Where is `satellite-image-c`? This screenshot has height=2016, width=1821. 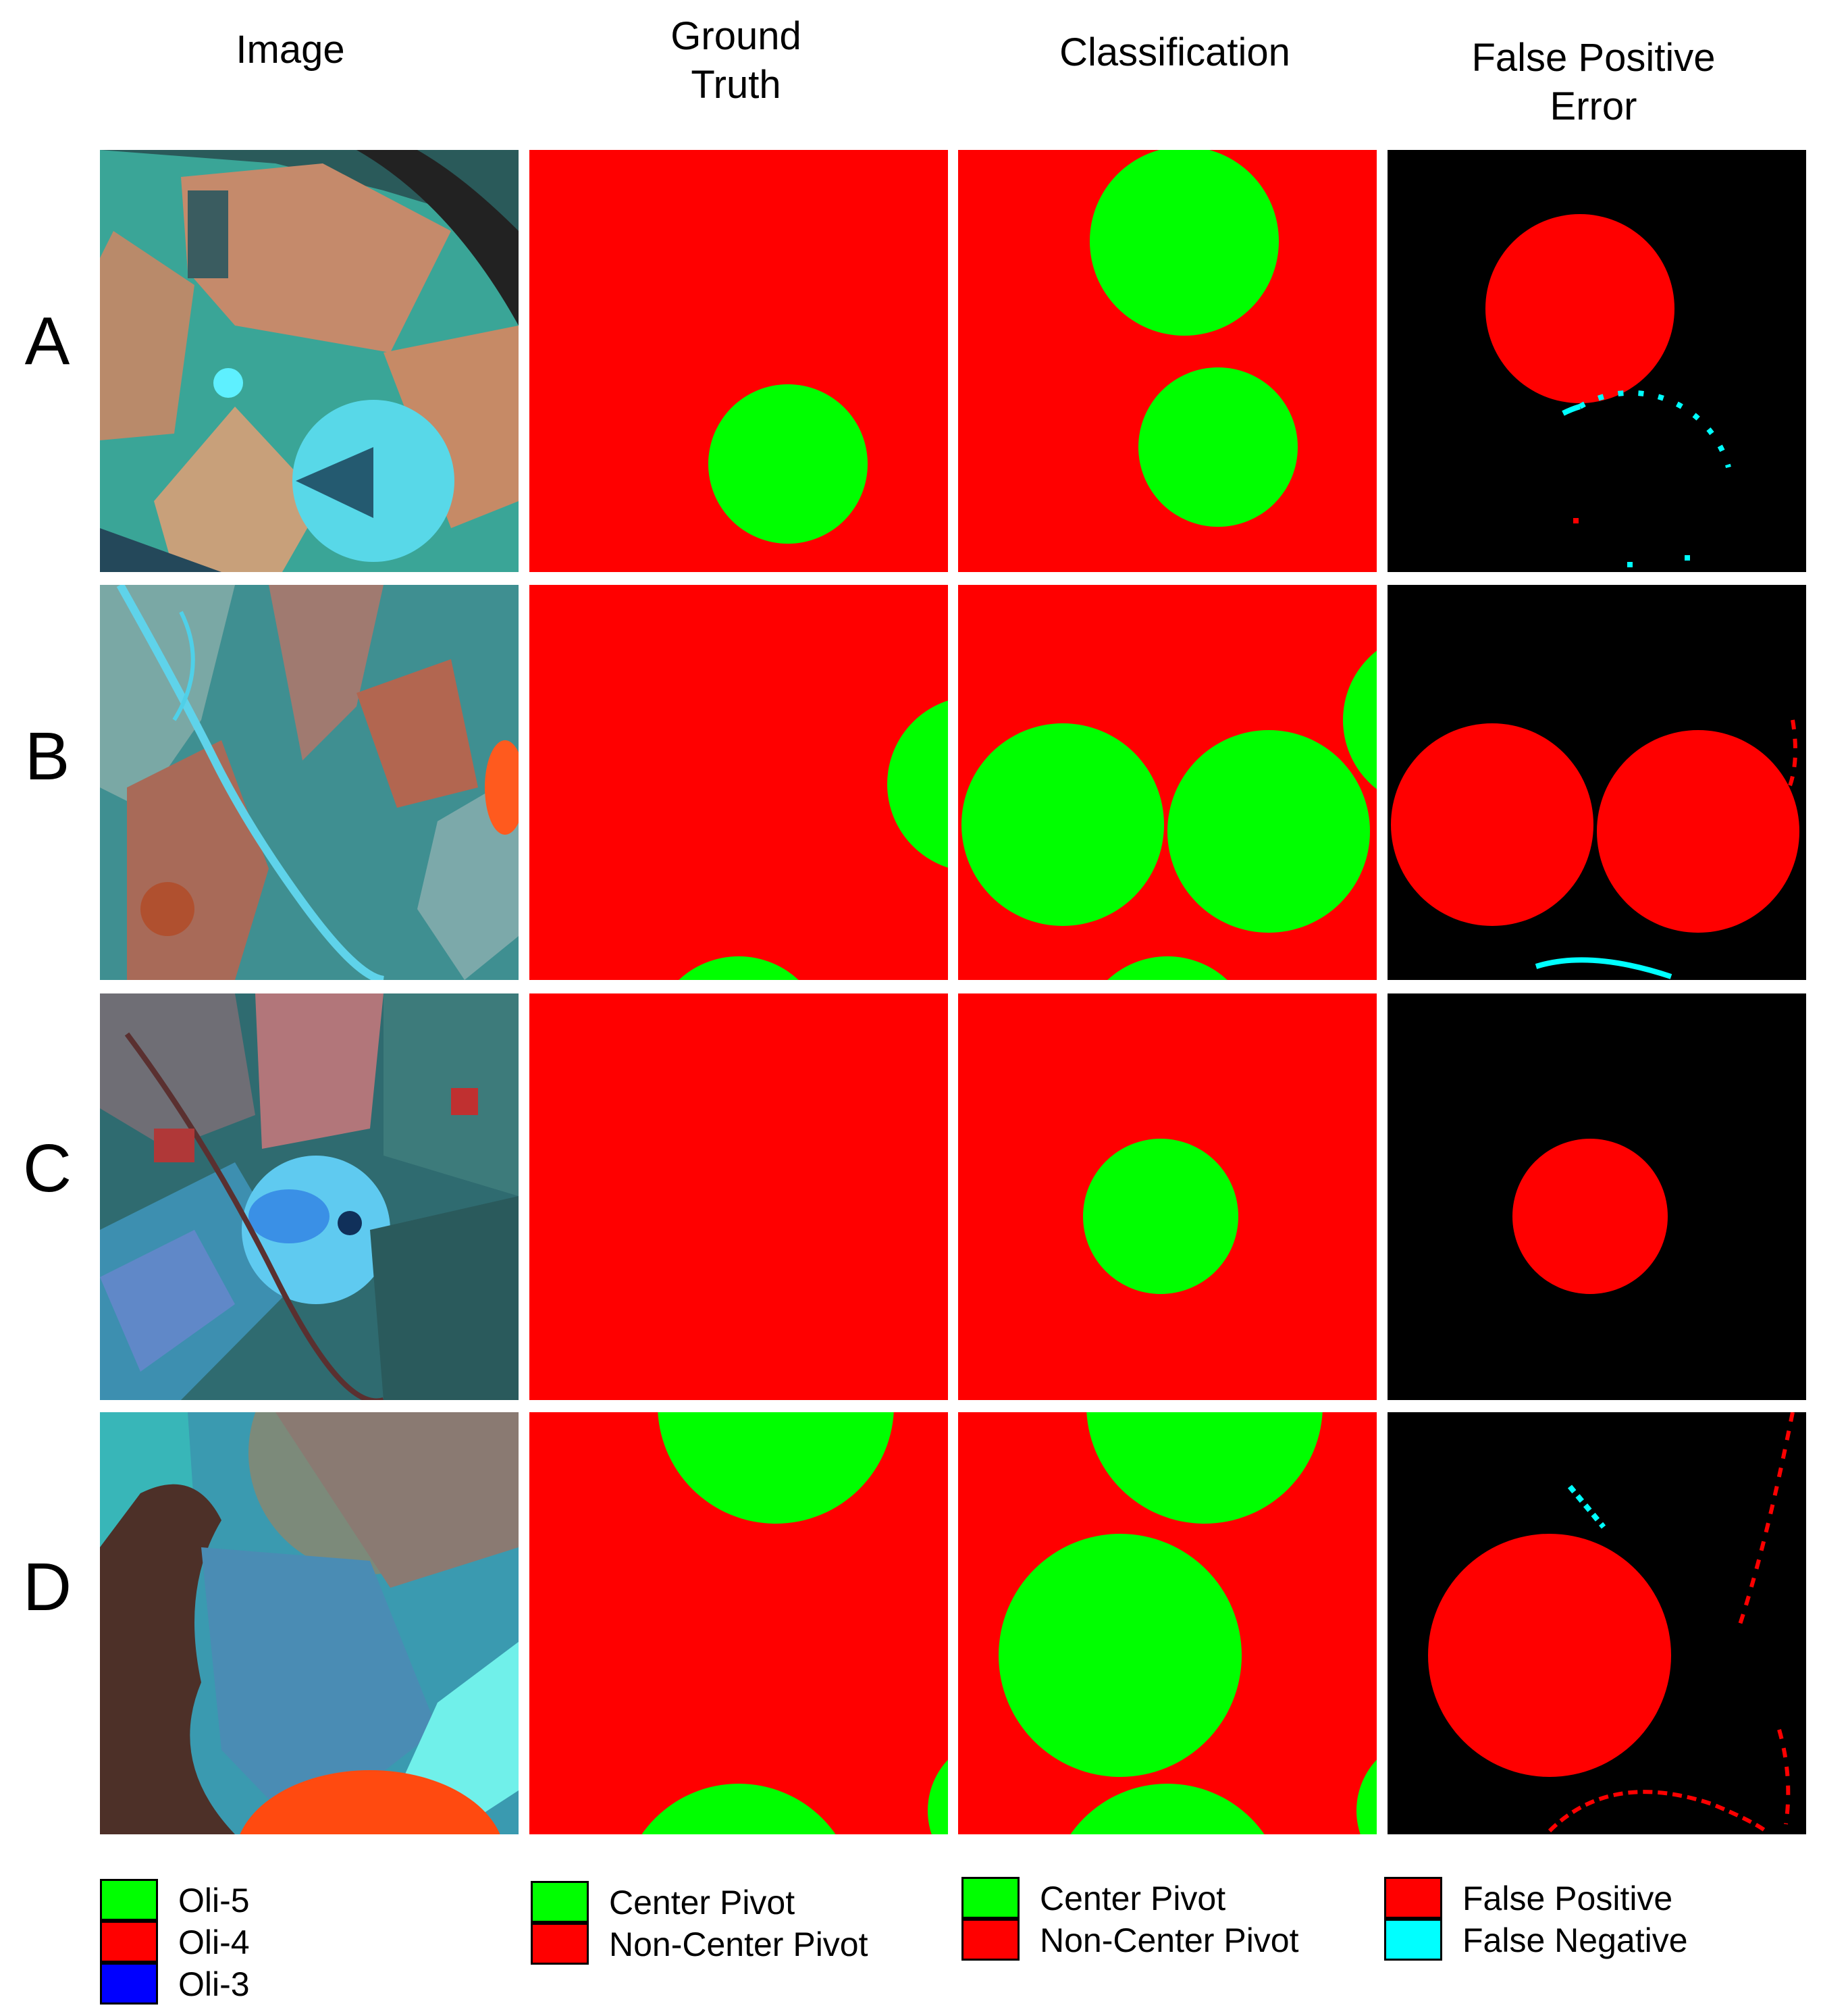 satellite-image-c is located at coordinates (309, 1196).